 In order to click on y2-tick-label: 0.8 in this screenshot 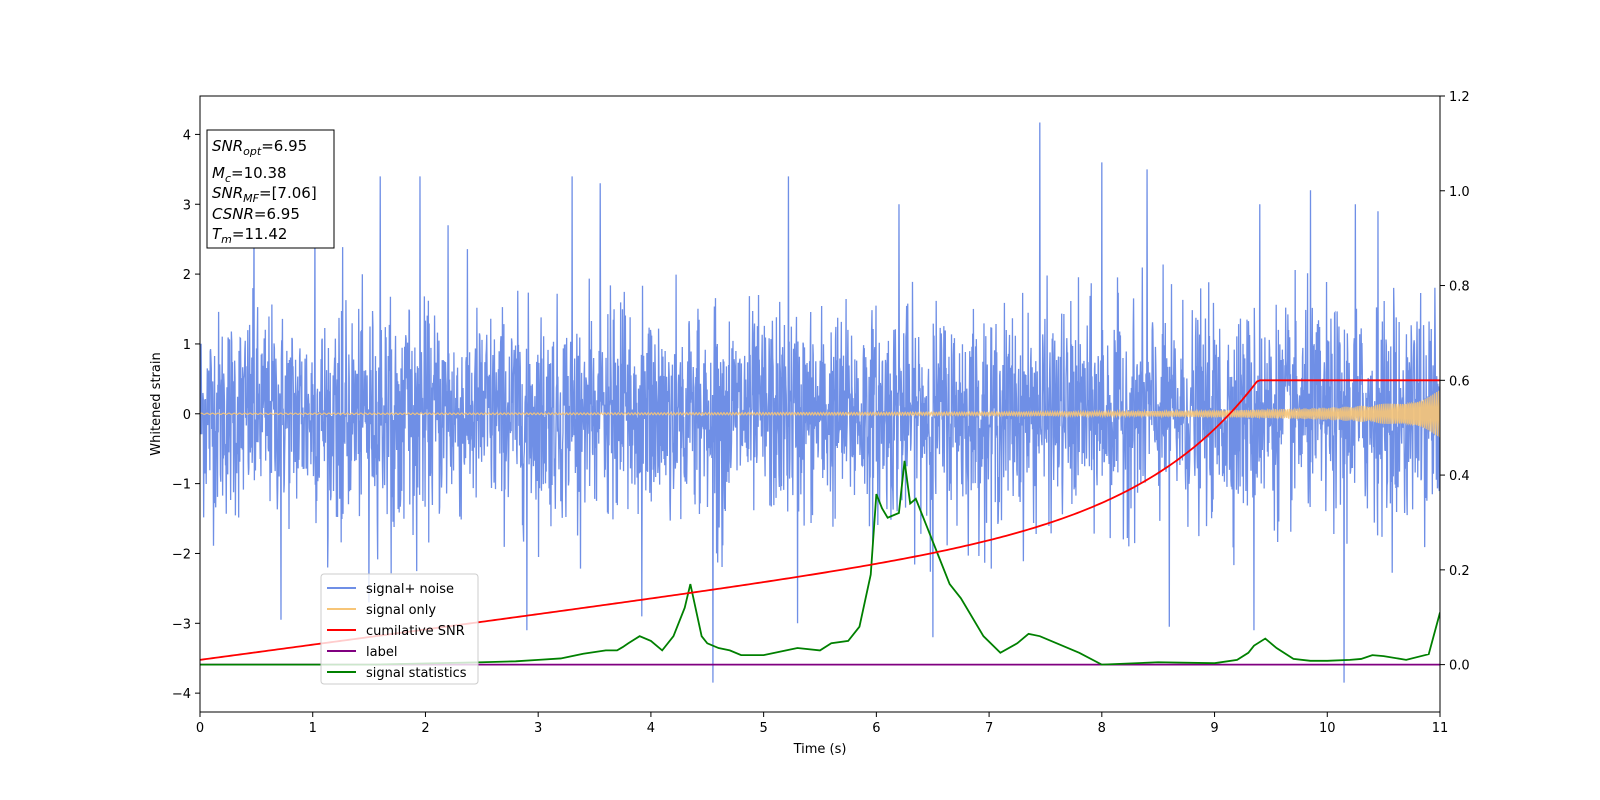, I will do `click(1459, 287)`.